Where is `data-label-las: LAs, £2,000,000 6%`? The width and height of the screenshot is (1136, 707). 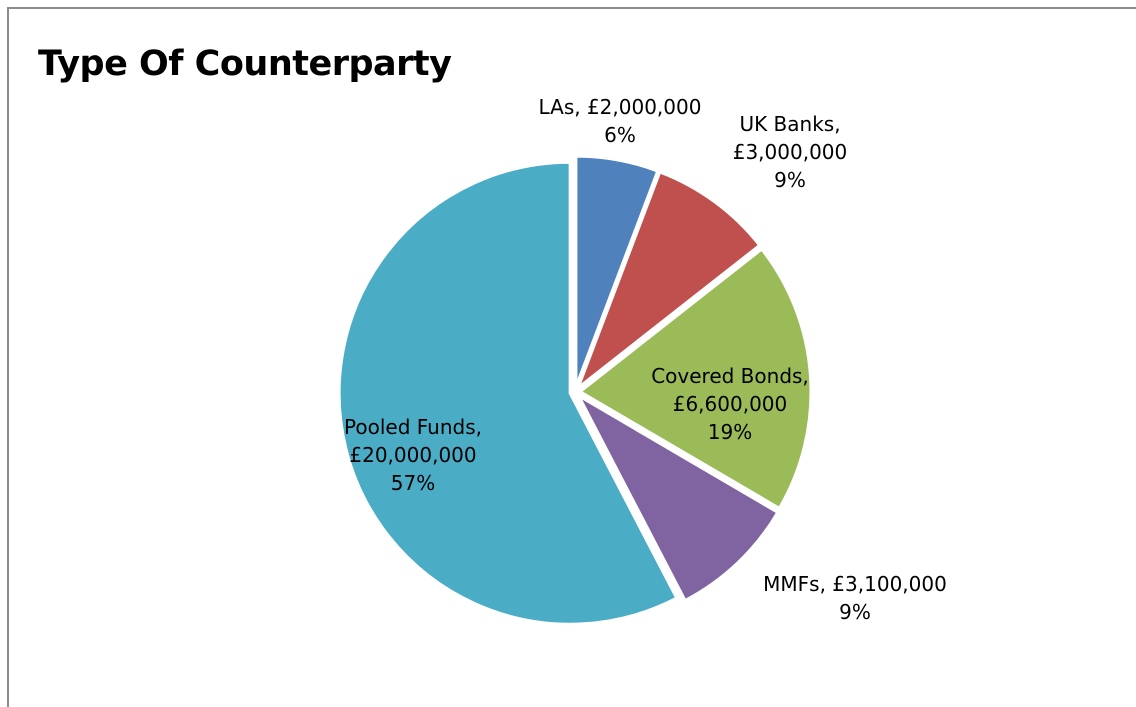 data-label-las: LAs, £2,000,000 6% is located at coordinates (620, 121).